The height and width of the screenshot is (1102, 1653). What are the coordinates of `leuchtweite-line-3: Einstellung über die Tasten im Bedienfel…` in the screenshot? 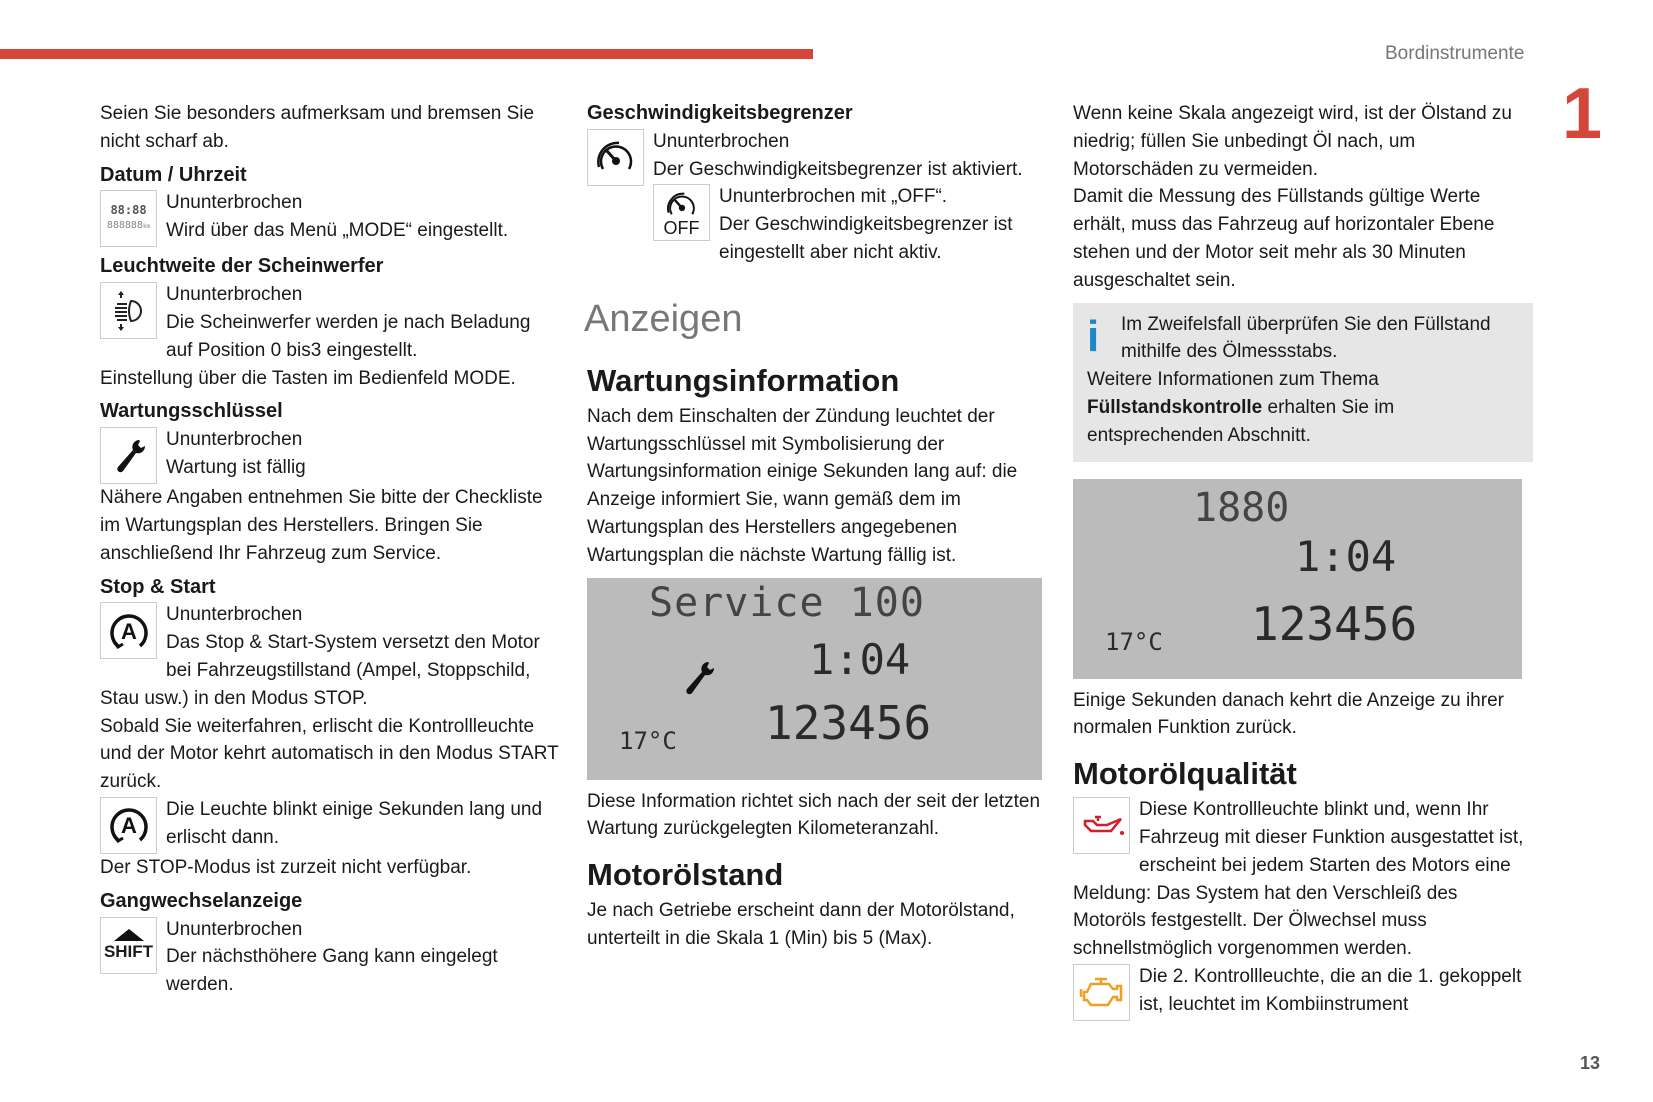 It's located at (308, 378).